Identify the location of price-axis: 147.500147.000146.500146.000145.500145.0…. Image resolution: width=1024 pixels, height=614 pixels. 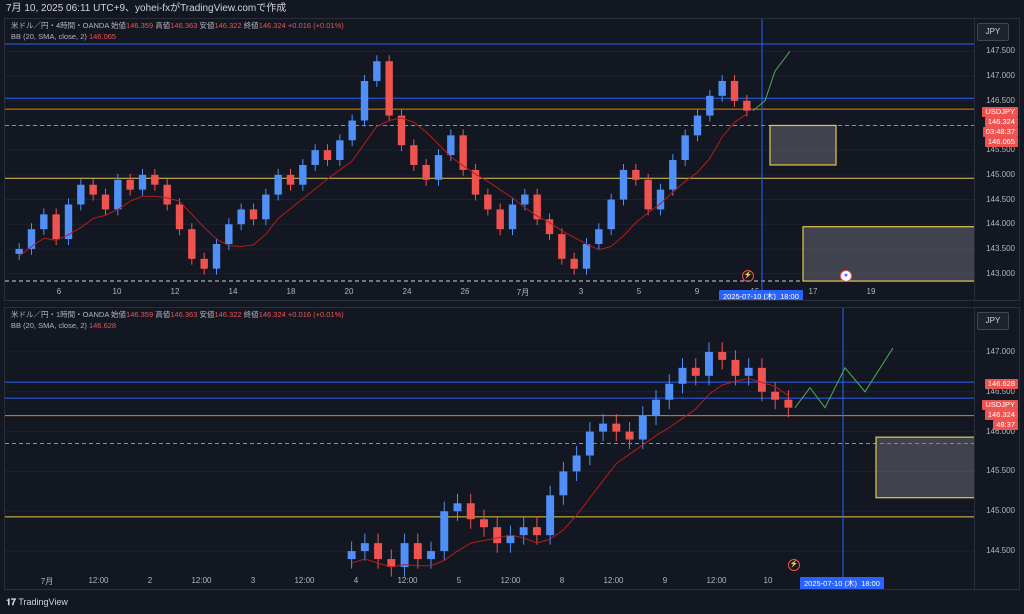
(996, 159).